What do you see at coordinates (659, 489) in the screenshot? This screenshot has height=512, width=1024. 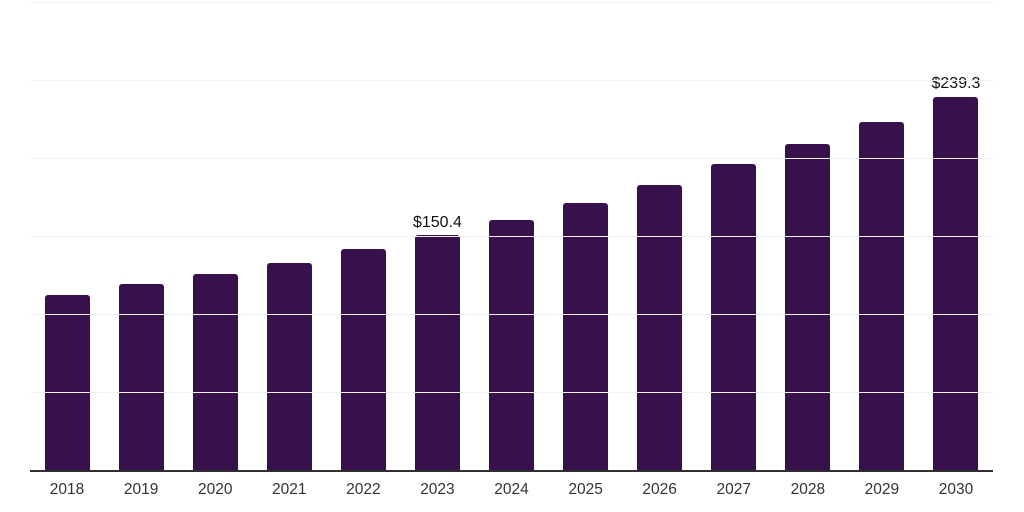 I see `x-axis-label-2026: 2026` at bounding box center [659, 489].